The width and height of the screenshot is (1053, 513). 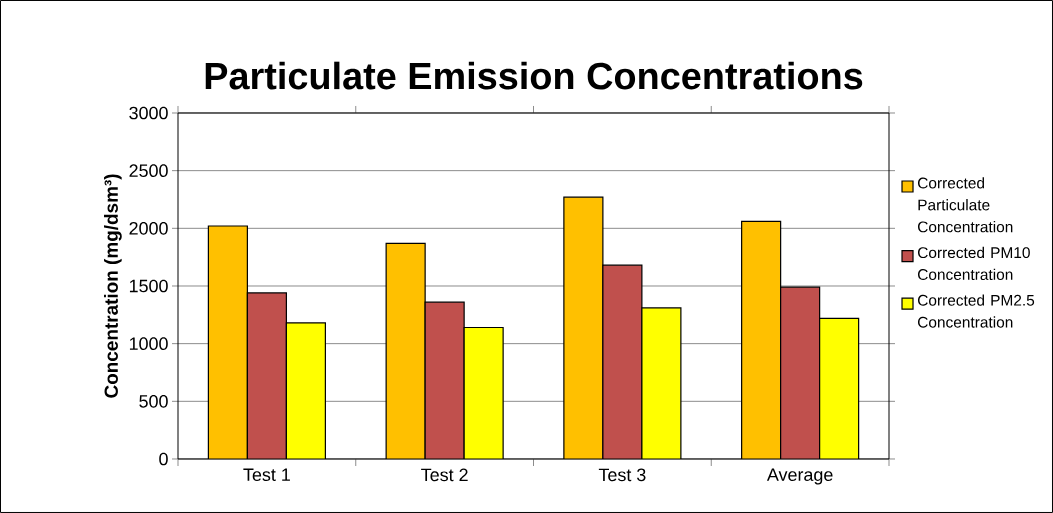 I want to click on y-tick-label: 1000, so click(x=148, y=343).